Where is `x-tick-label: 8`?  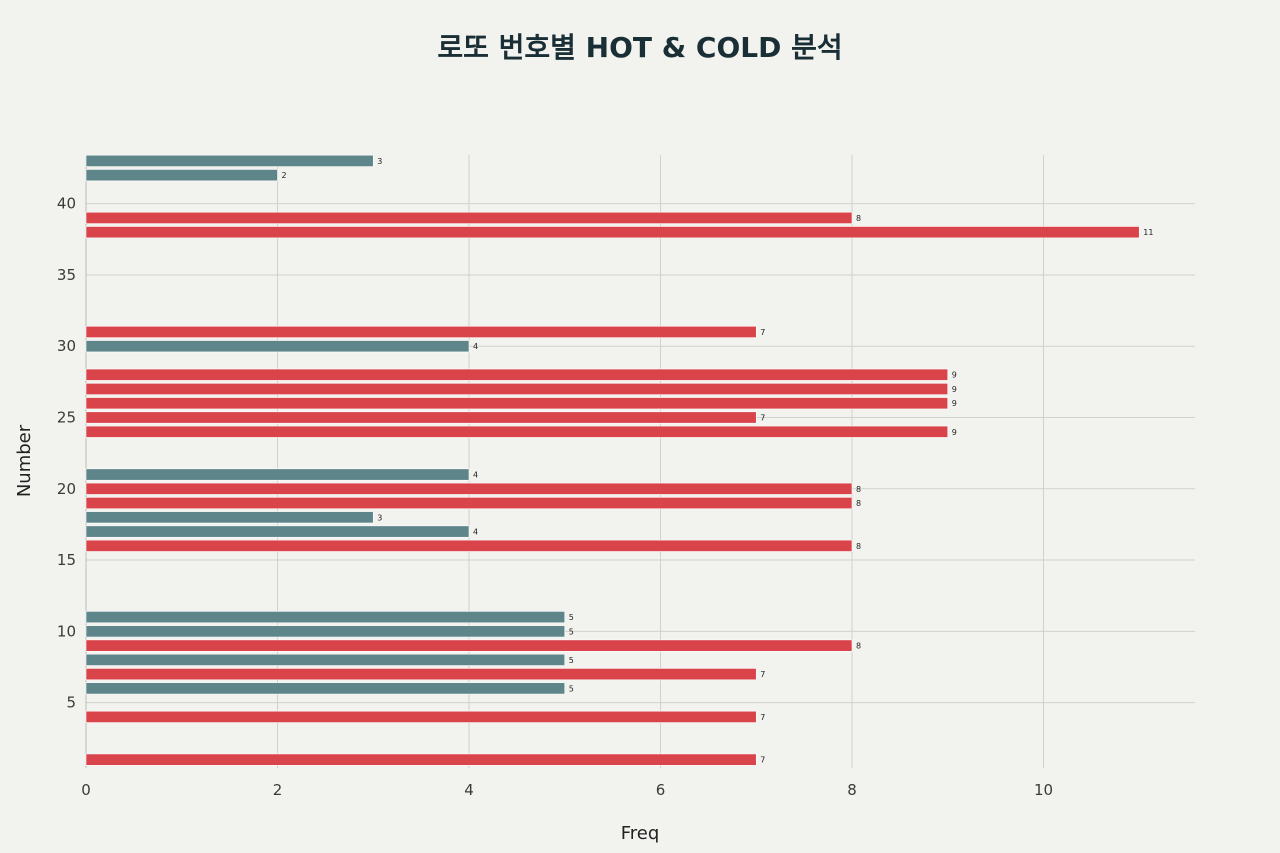 x-tick-label: 8 is located at coordinates (852, 790).